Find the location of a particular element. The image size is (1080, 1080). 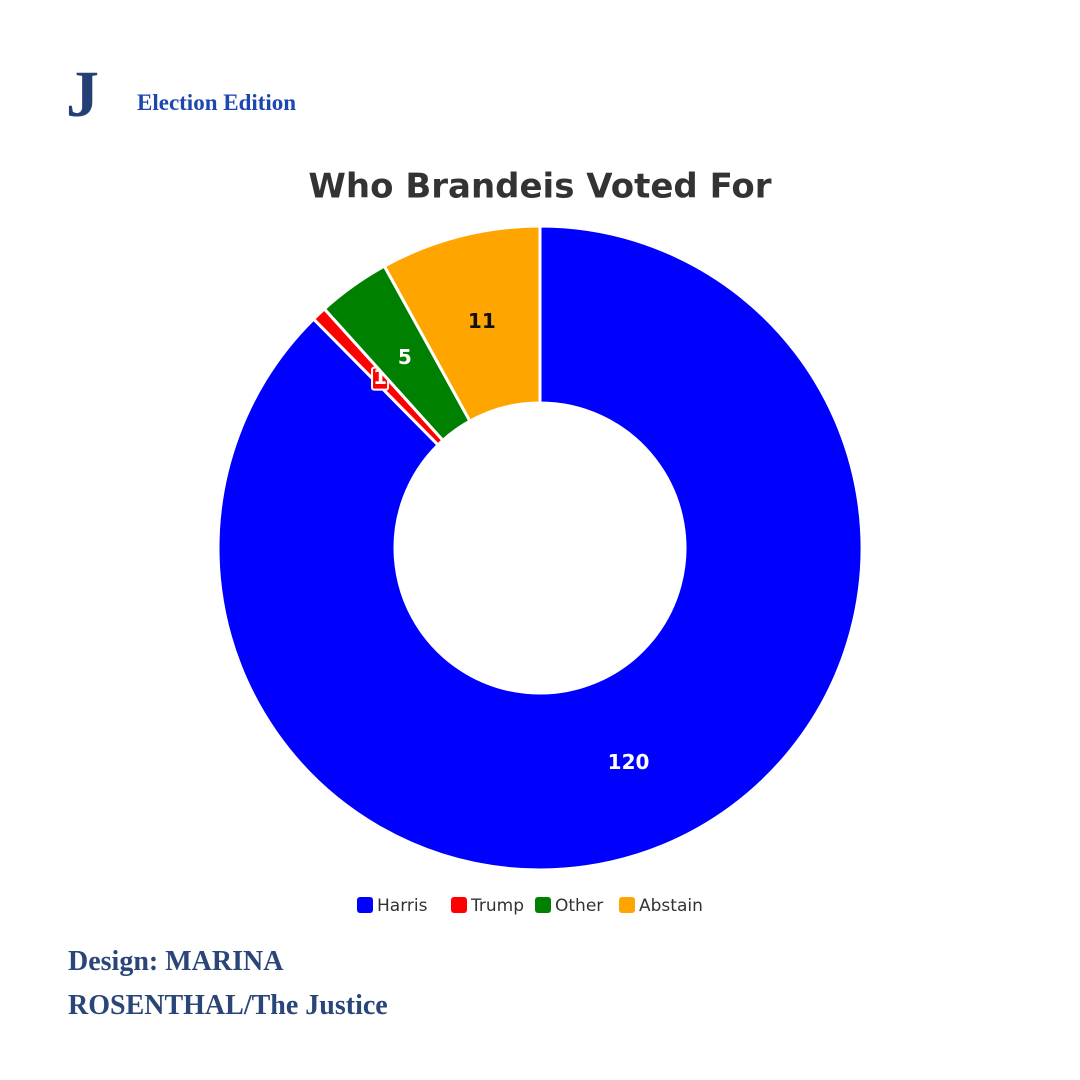

data-label: 120 is located at coordinates (629, 762).